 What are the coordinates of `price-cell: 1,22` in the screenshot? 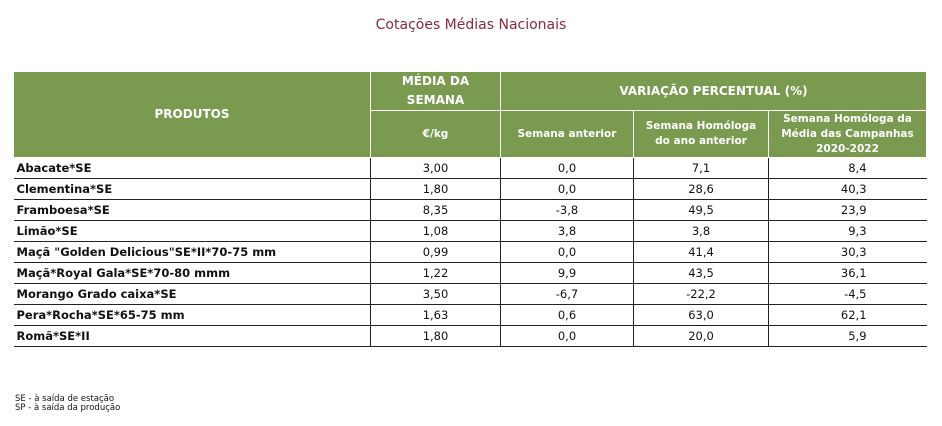 It's located at (435, 273).